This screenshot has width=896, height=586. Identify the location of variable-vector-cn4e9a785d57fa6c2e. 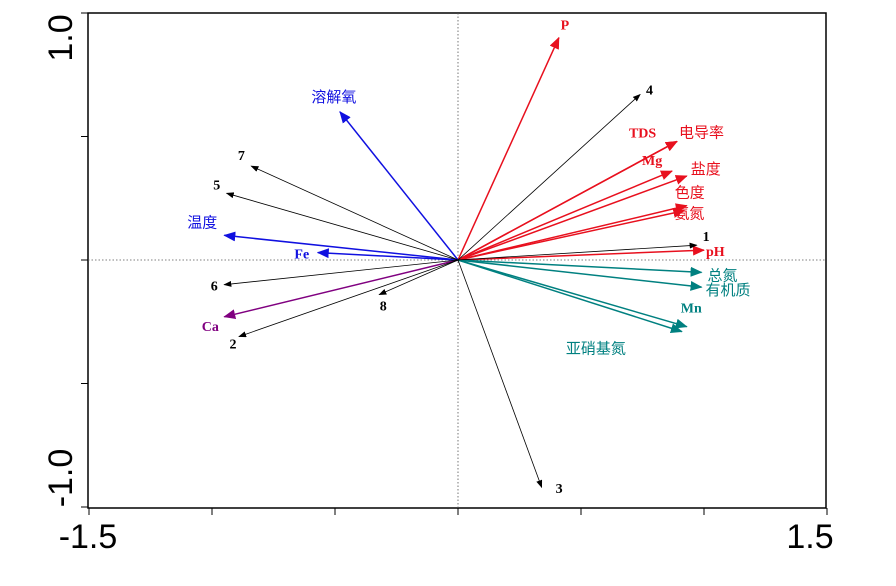
(570, 296).